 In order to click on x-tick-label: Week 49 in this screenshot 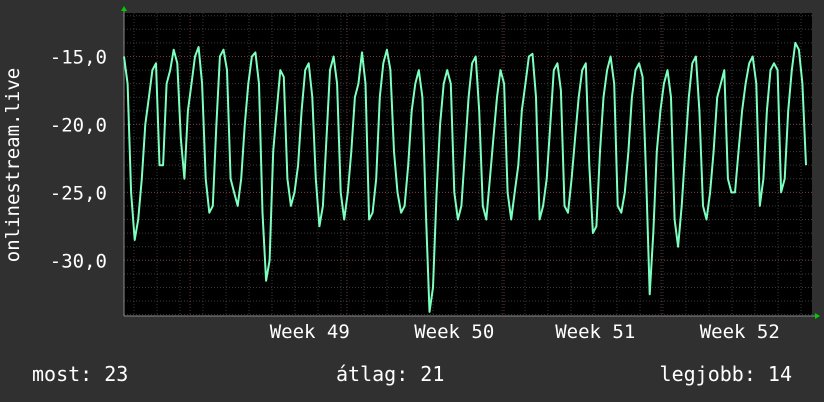, I will do `click(310, 332)`.